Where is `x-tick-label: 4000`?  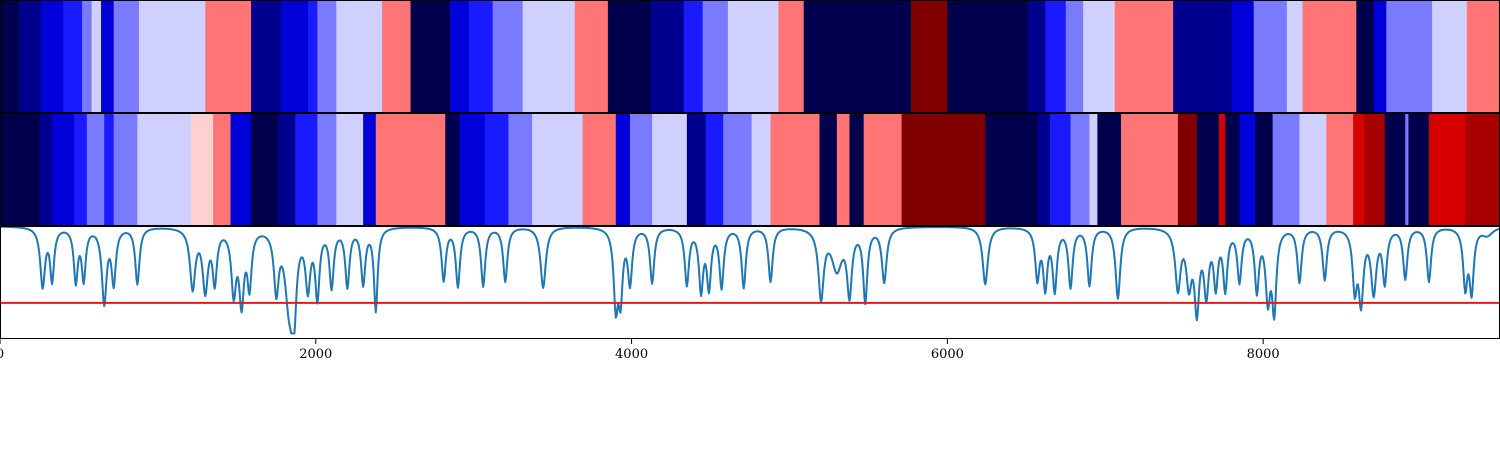 x-tick-label: 4000 is located at coordinates (631, 354).